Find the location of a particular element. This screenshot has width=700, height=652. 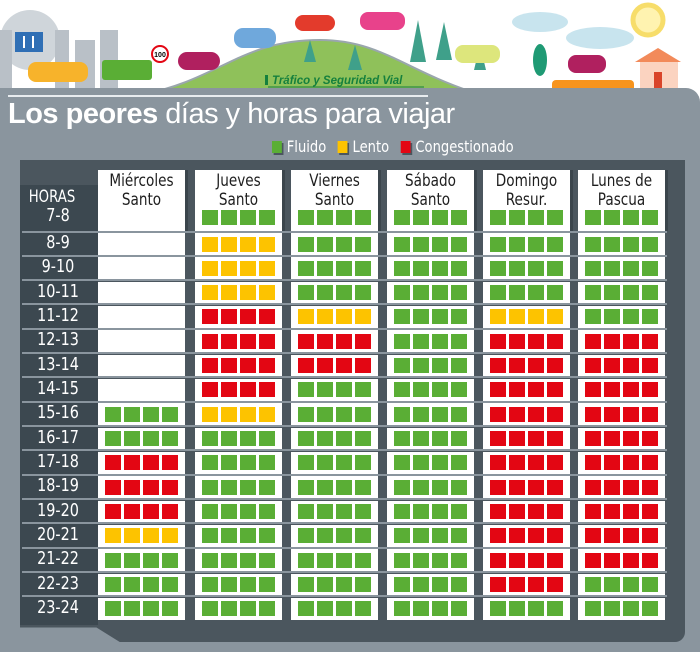

clouds is located at coordinates (573, 30).